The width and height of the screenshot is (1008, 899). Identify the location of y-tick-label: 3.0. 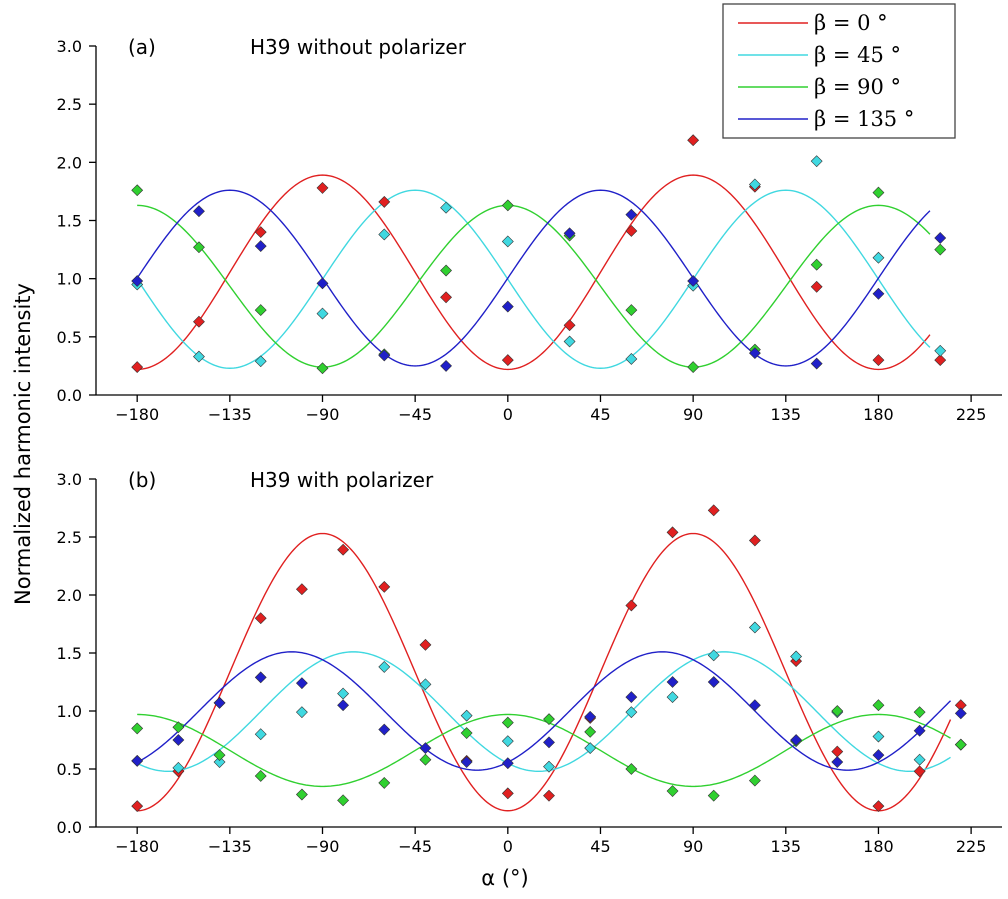
(69, 46).